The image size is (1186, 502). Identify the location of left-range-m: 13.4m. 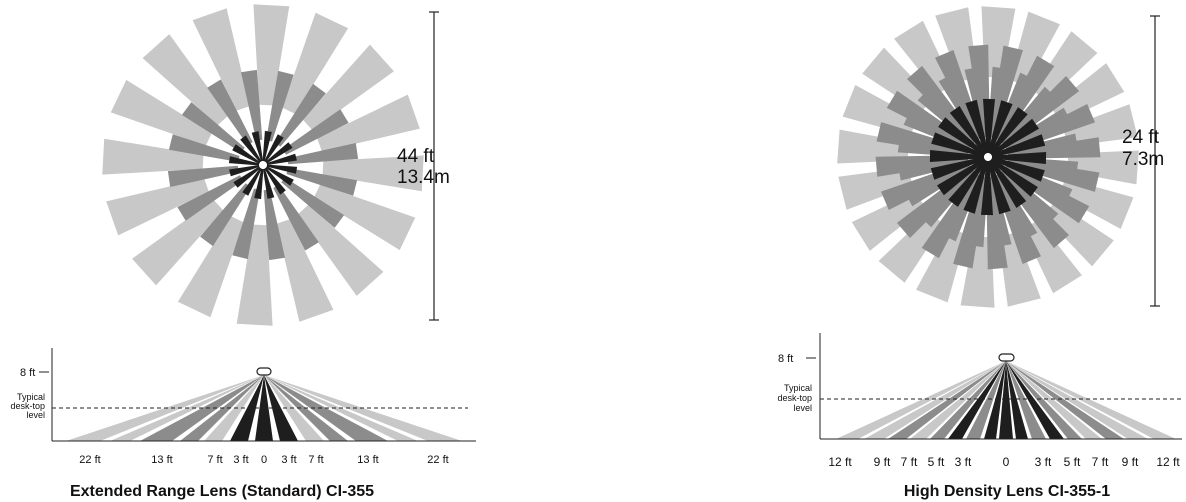
(423, 177).